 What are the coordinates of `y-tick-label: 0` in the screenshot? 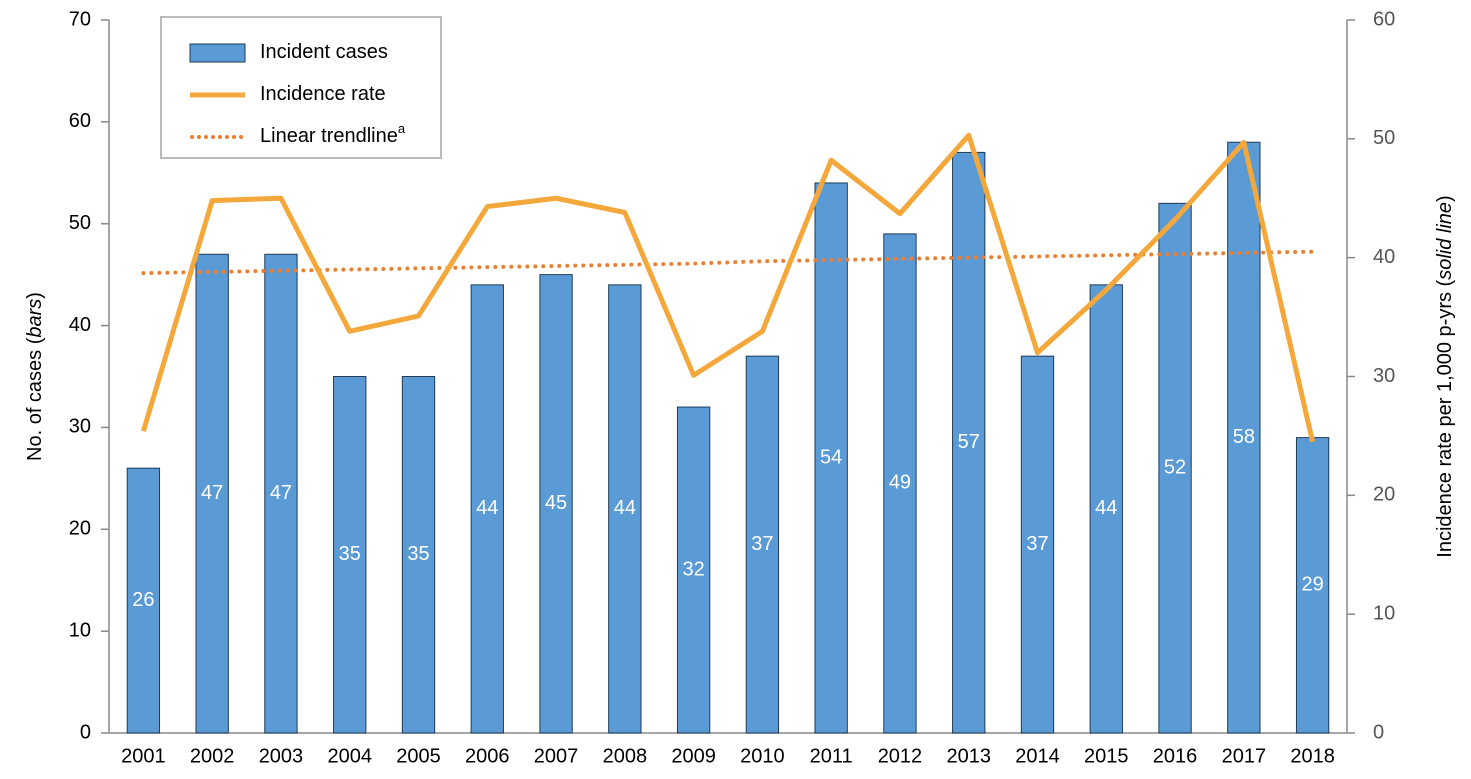 It's located at (85, 732).